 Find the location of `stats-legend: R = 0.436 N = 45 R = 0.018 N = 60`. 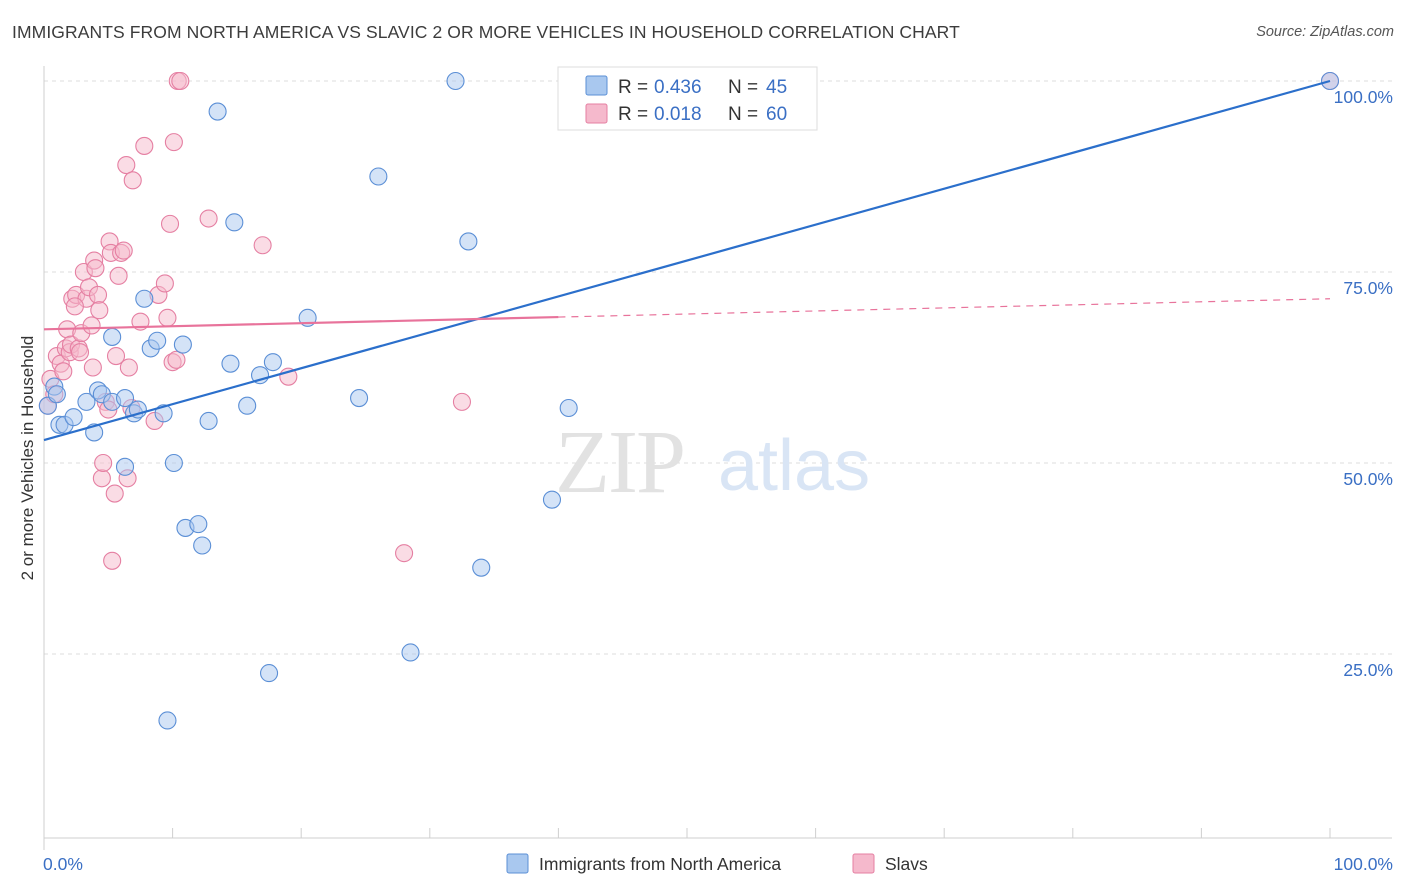

stats-legend: R = 0.436 N = 45 R = 0.018 N = 60 is located at coordinates (687, 98).